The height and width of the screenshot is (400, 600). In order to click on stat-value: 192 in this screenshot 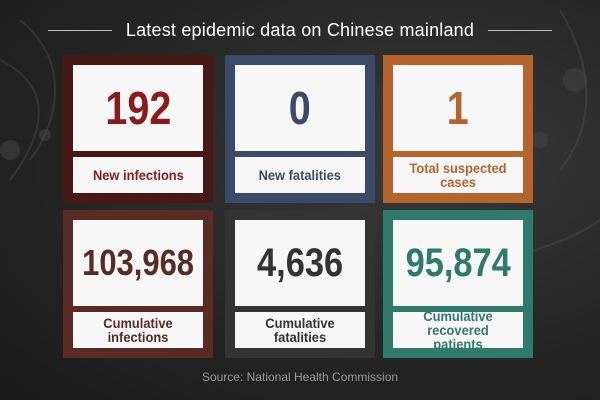, I will do `click(138, 108)`.